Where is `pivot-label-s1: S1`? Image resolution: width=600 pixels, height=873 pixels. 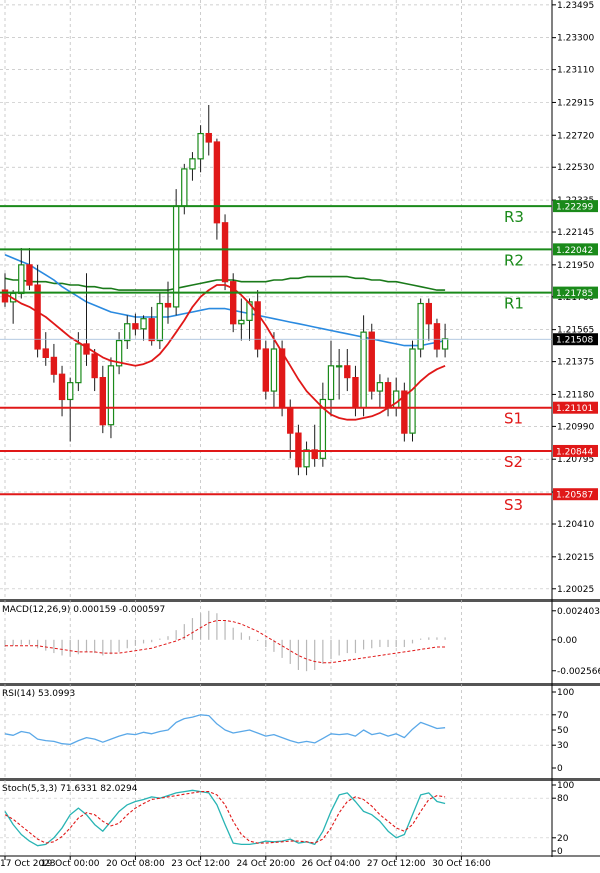
pivot-label-s1: S1 is located at coordinates (513, 419).